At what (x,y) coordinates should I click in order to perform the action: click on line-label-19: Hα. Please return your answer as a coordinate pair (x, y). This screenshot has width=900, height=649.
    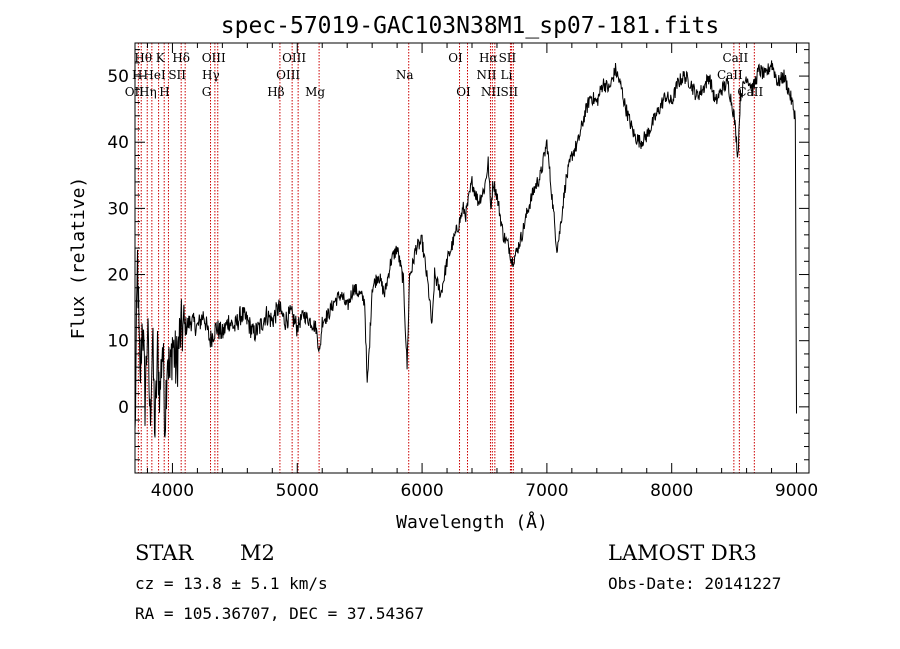
    Looking at the image, I should click on (488, 58).